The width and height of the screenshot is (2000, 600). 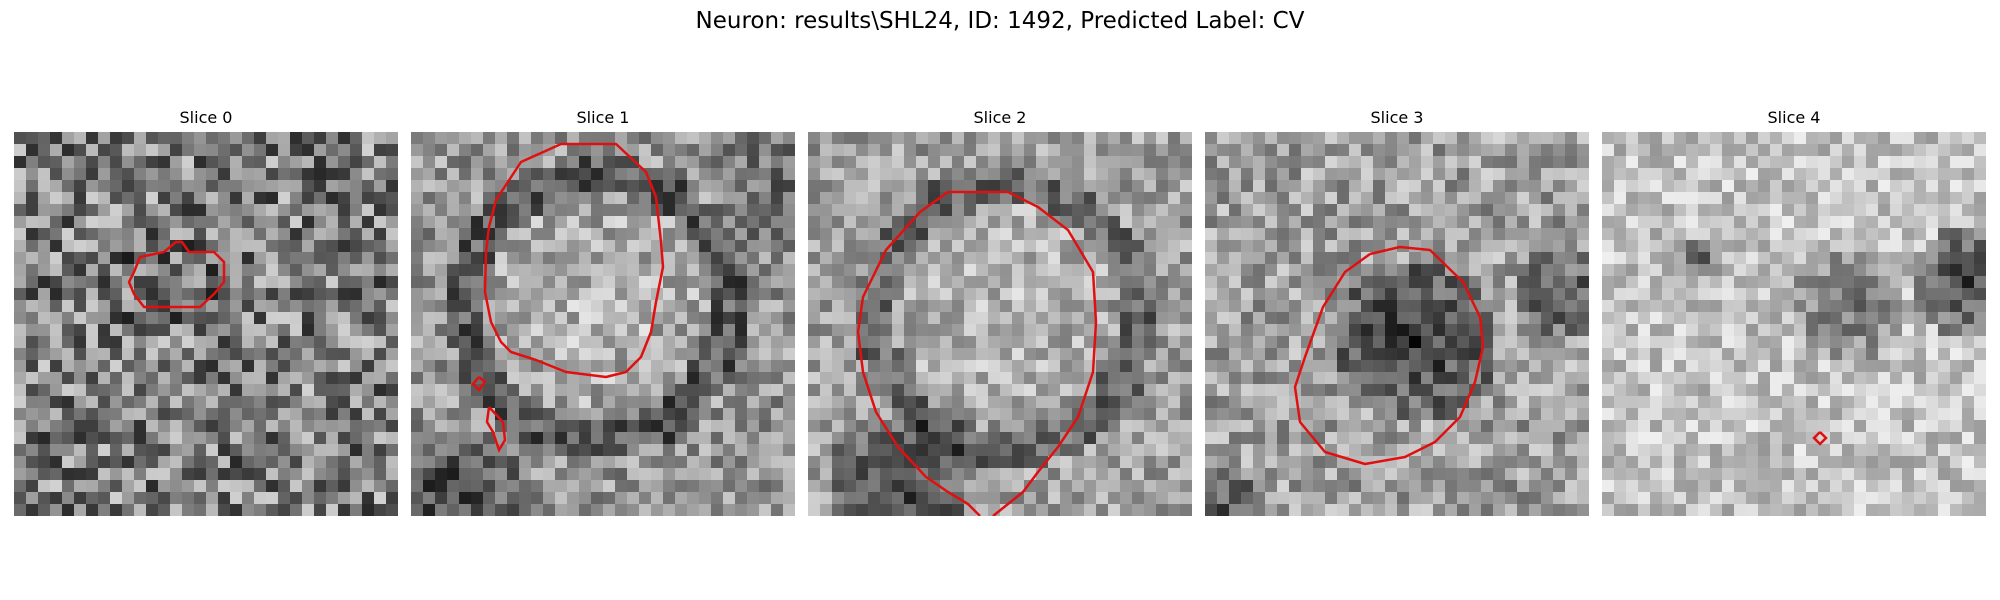 I want to click on slice-title: Slice 2, so click(x=1000, y=117).